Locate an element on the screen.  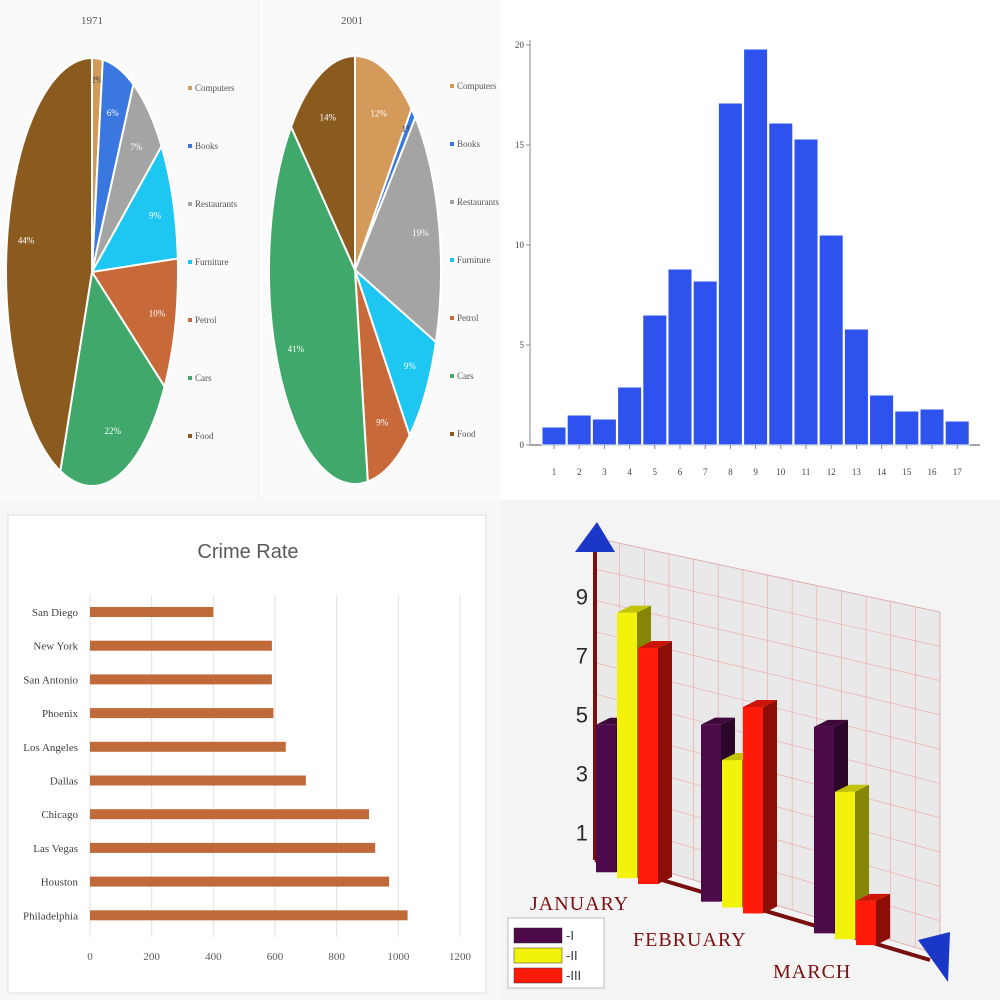
pie-1971-legend-label: Restaurants is located at coordinates (216, 204).